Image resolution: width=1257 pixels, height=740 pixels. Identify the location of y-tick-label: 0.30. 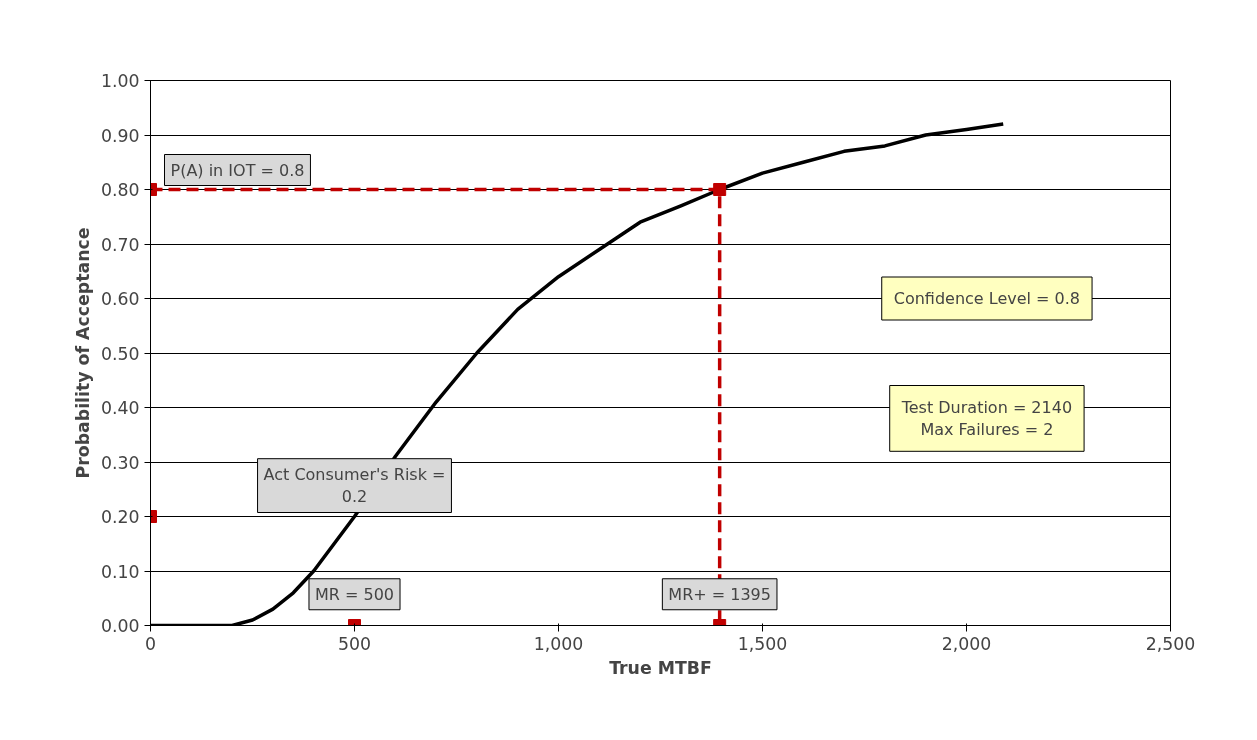
(120, 462).